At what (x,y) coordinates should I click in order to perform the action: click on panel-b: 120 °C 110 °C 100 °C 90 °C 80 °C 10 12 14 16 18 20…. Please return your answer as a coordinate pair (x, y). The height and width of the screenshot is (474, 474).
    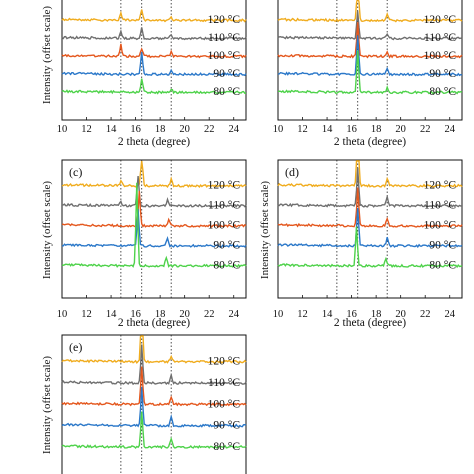
    Looking at the image, I should click on (368, 74).